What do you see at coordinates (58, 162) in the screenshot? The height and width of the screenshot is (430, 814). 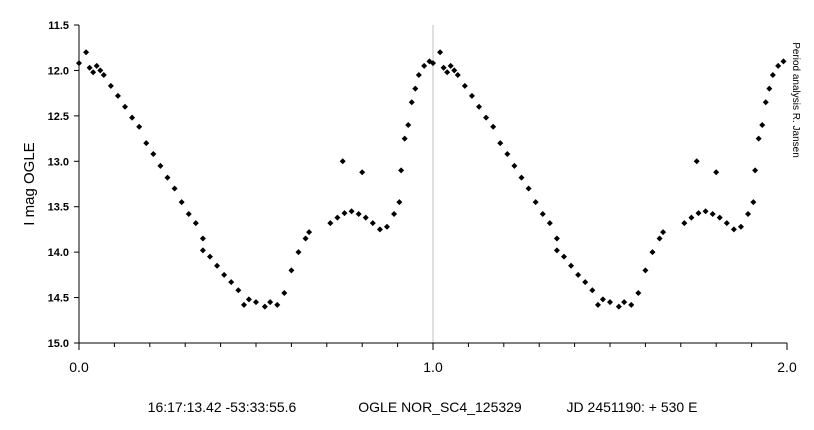 I see `y-tick-label: 13.0` at bounding box center [58, 162].